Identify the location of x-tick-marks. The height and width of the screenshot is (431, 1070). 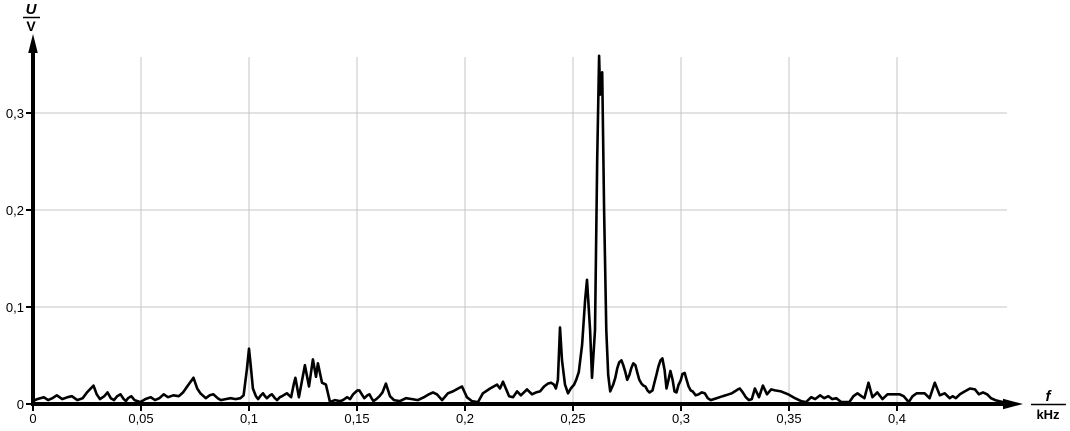
(465, 407).